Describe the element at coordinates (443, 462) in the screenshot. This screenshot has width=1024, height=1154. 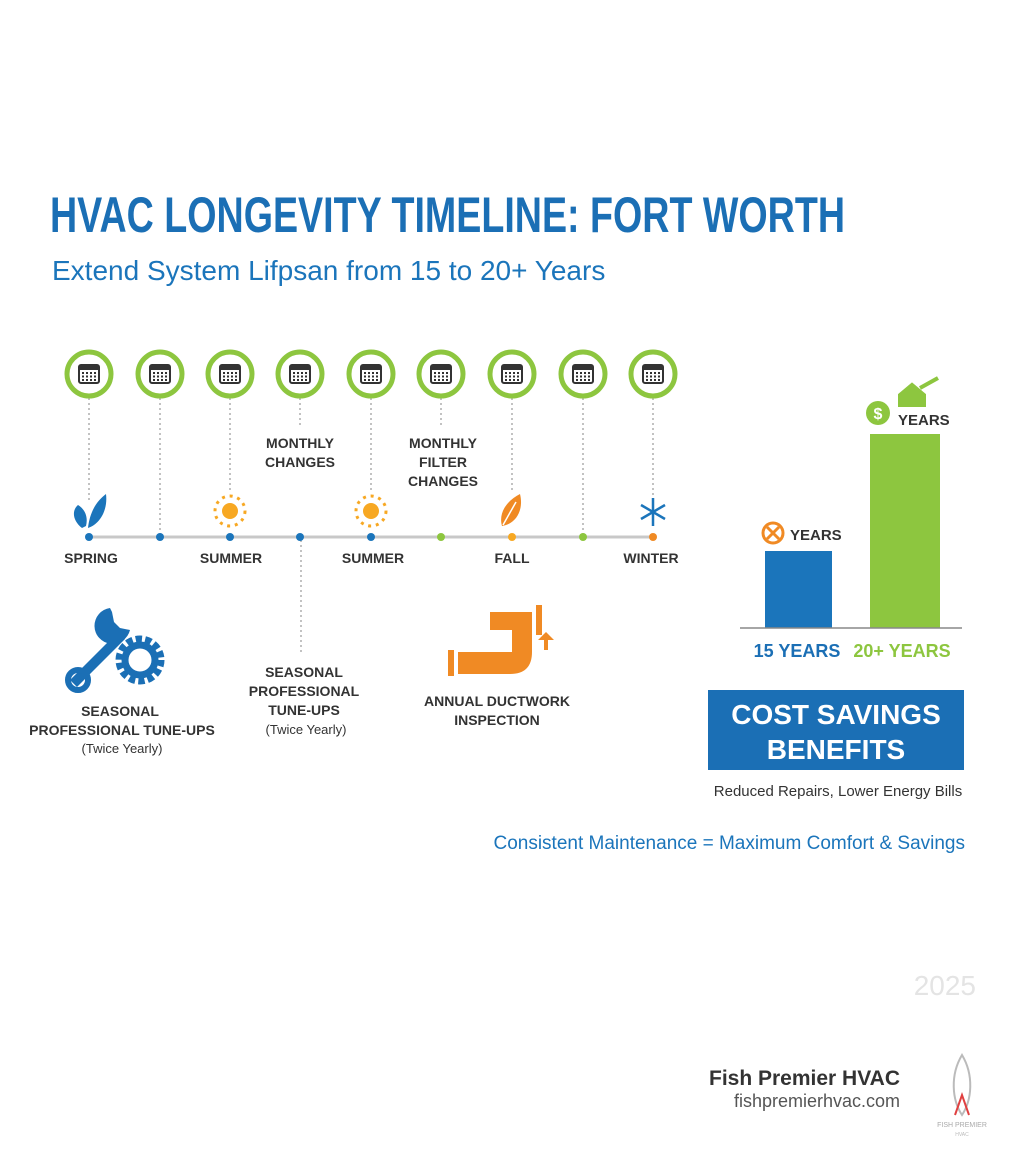
I see `note: FILTER` at that location.